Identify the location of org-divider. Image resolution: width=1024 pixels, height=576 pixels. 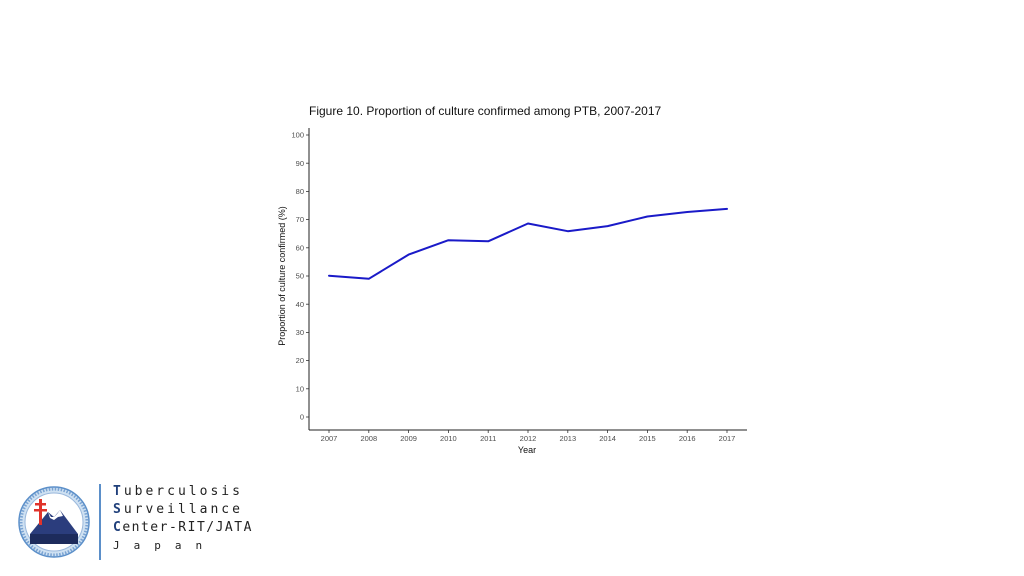
(100, 522).